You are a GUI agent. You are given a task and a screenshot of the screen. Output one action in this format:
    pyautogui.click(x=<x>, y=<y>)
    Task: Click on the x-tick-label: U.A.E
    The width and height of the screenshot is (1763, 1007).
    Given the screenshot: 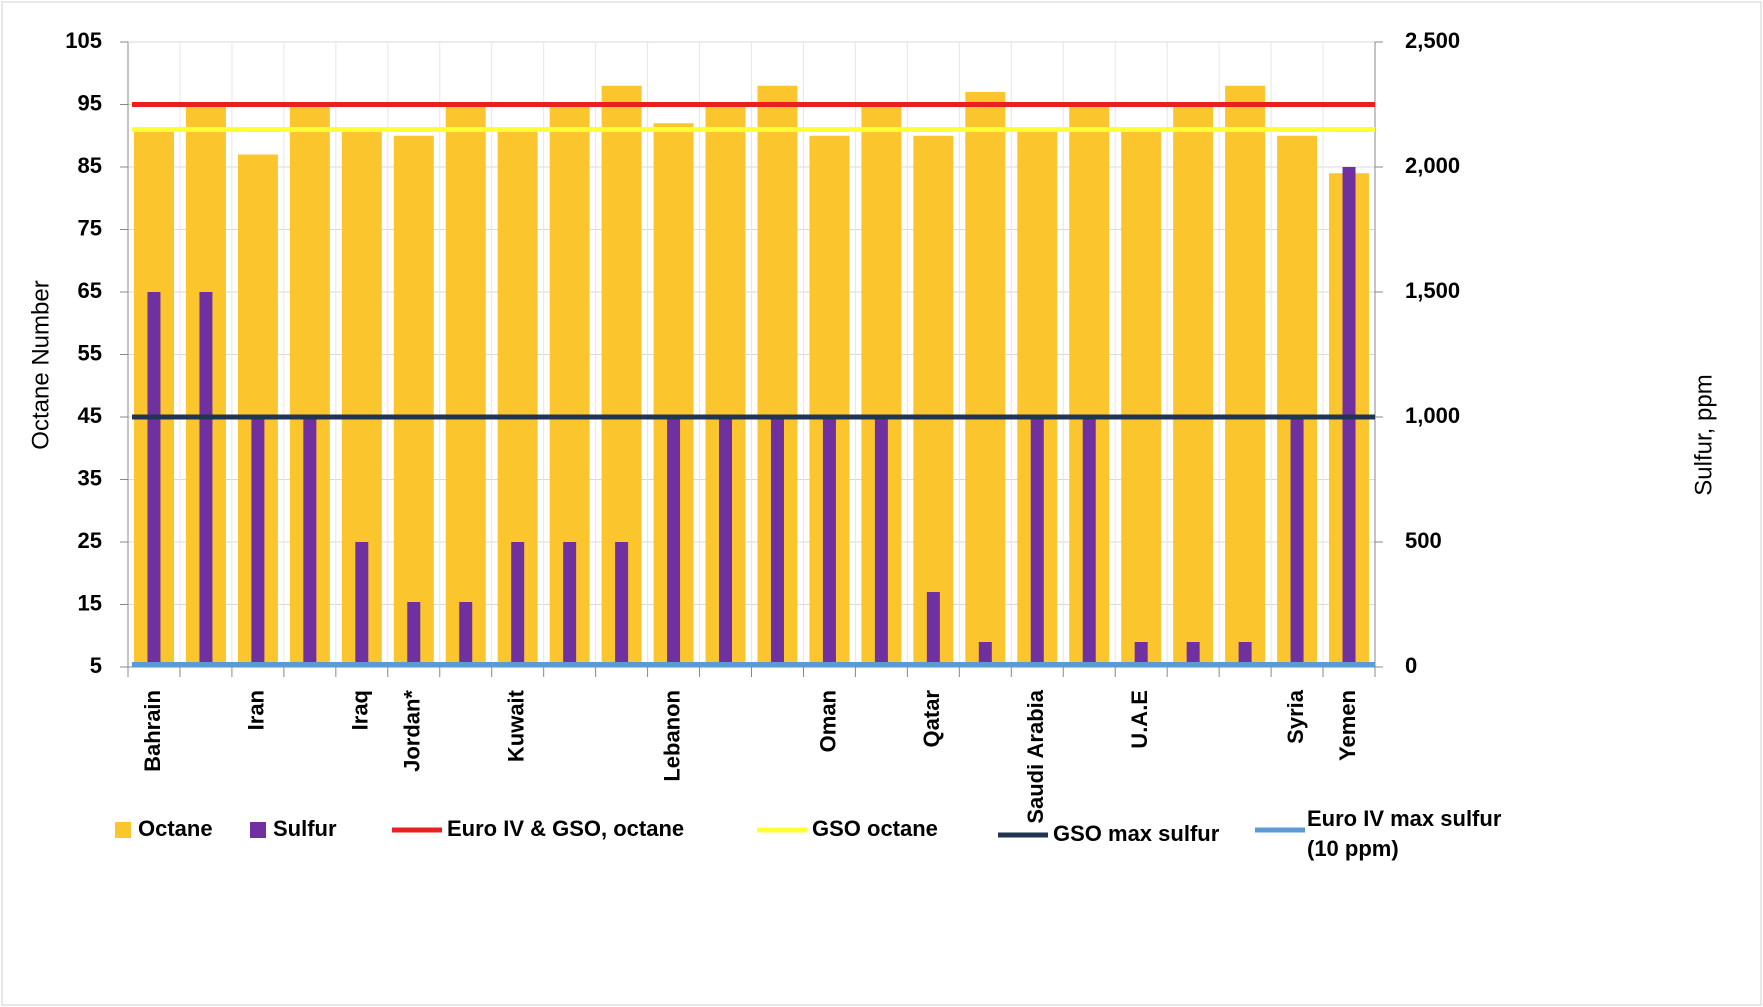 What is the action you would take?
    pyautogui.click(x=1139, y=719)
    